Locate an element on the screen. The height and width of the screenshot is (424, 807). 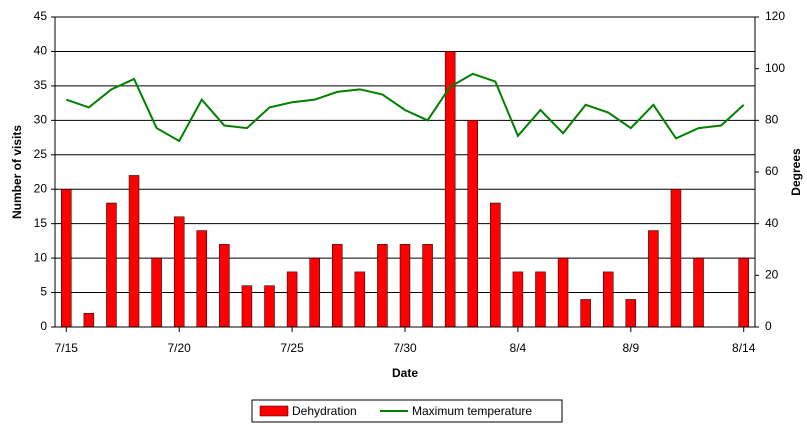
x-tick-label: 7/30 is located at coordinates (405, 348).